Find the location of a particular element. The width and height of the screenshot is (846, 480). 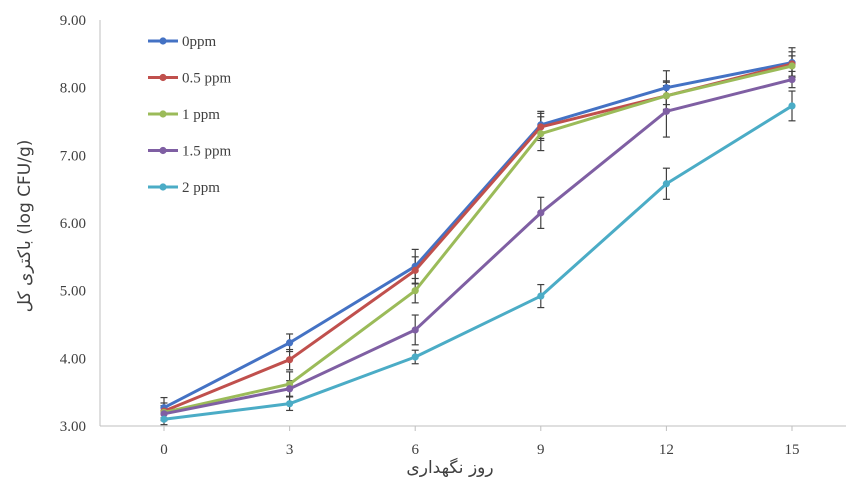

x-axis-title: روز نگهداری is located at coordinates (449, 467).